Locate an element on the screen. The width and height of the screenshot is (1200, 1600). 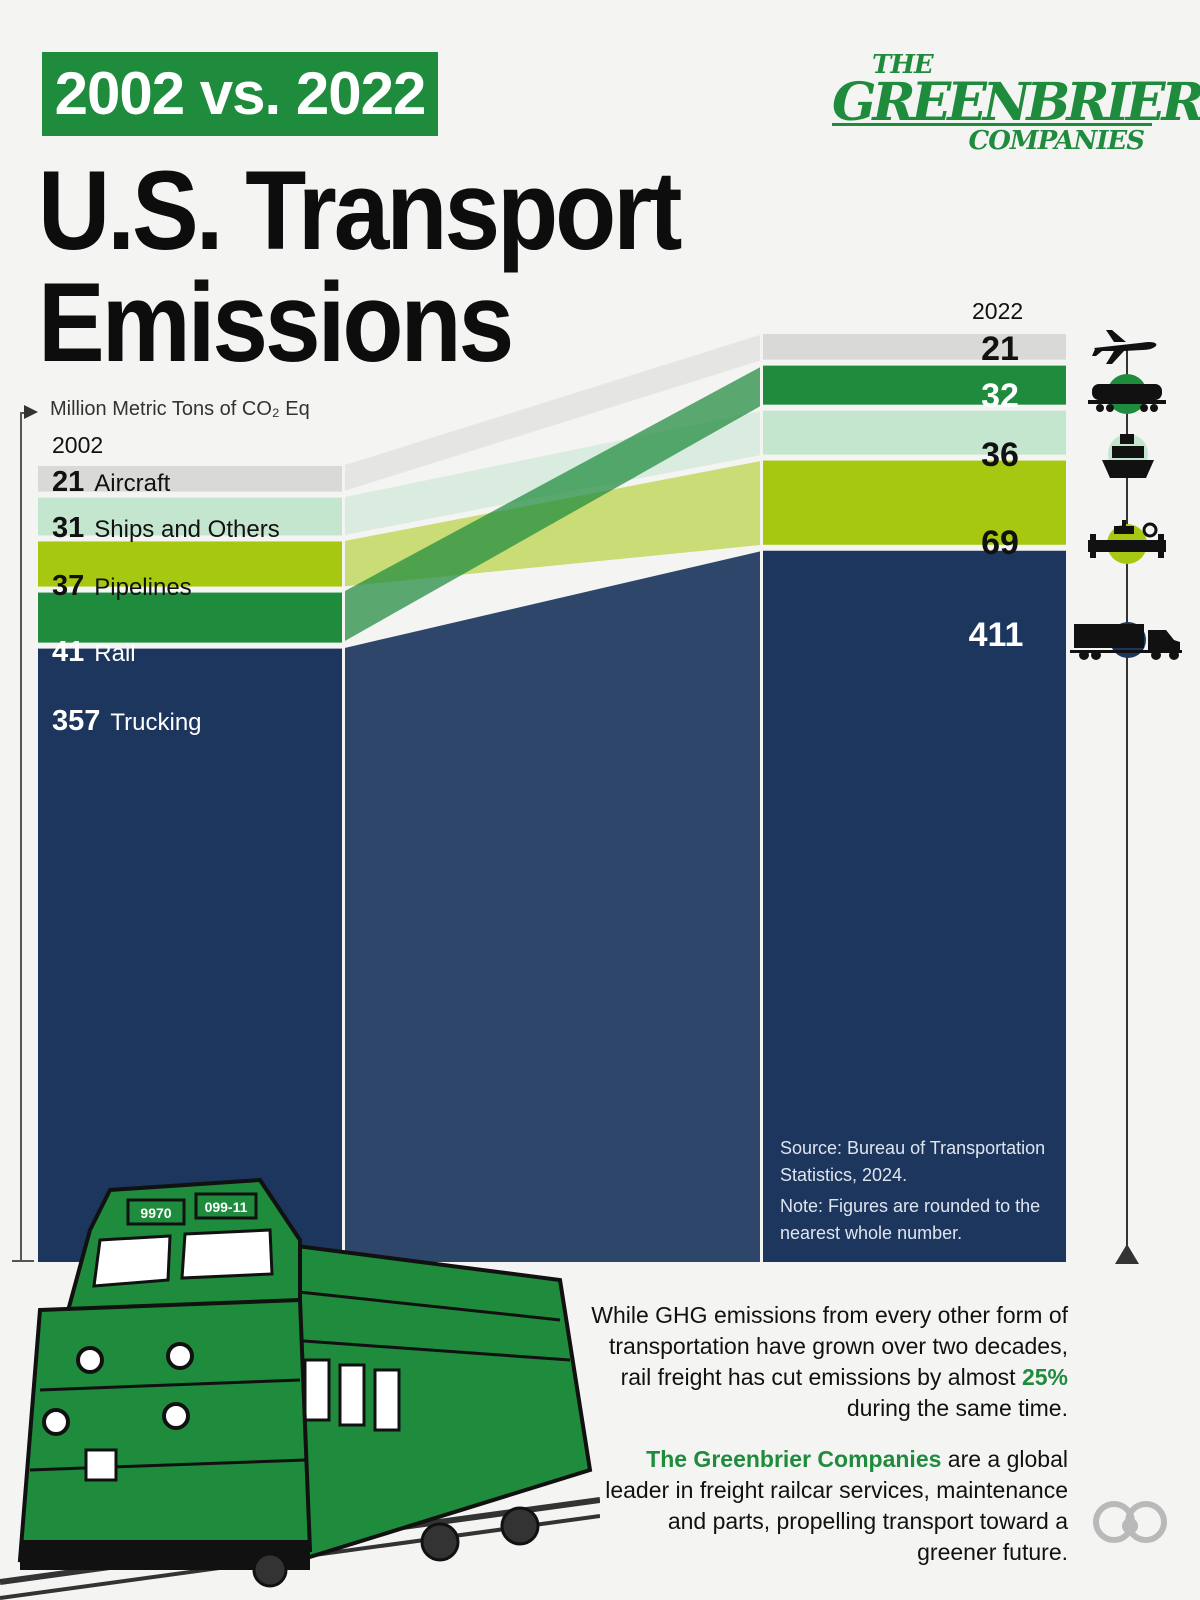
railcar-icon is located at coordinates (1127, 394).